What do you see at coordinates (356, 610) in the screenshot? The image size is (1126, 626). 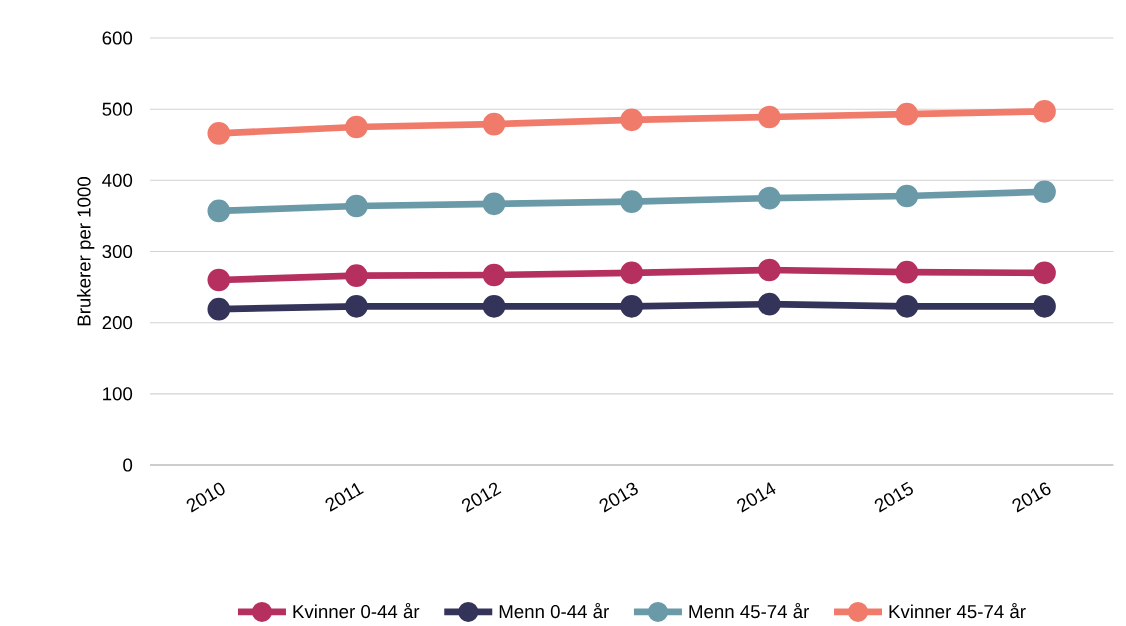 I see `legend-label: Kvinner 0-44 år` at bounding box center [356, 610].